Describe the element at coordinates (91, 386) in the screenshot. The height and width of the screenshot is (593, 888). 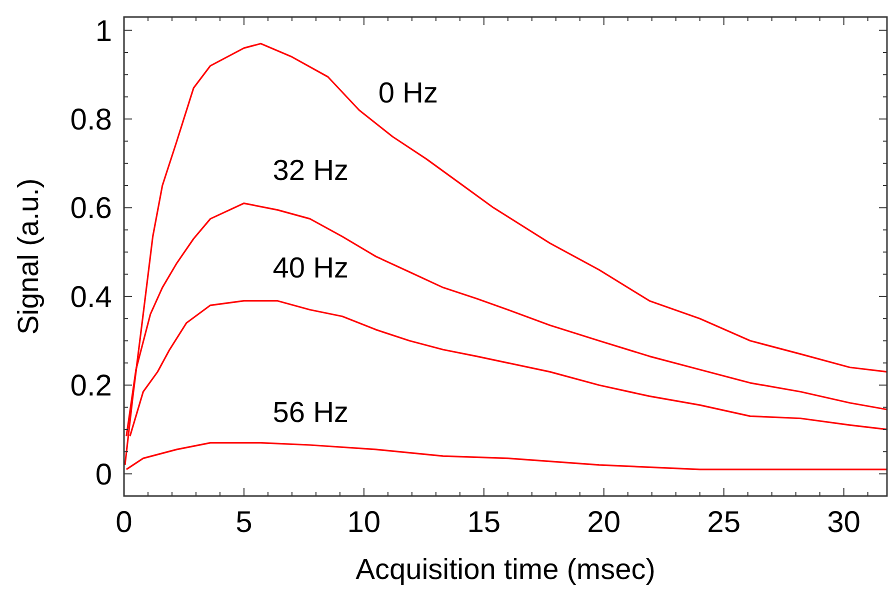
I see `y-tick-label: 0.2` at that location.